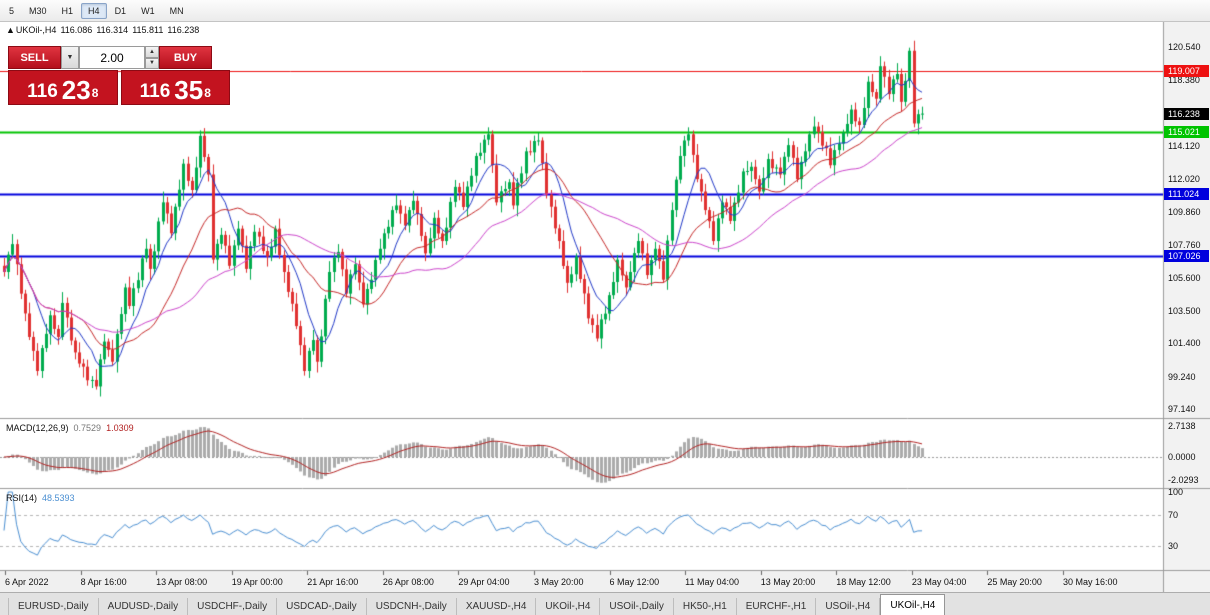  I want to click on macd-indicator-label: MACD(12,26,9) 0.7529 1.0309, so click(72, 428).